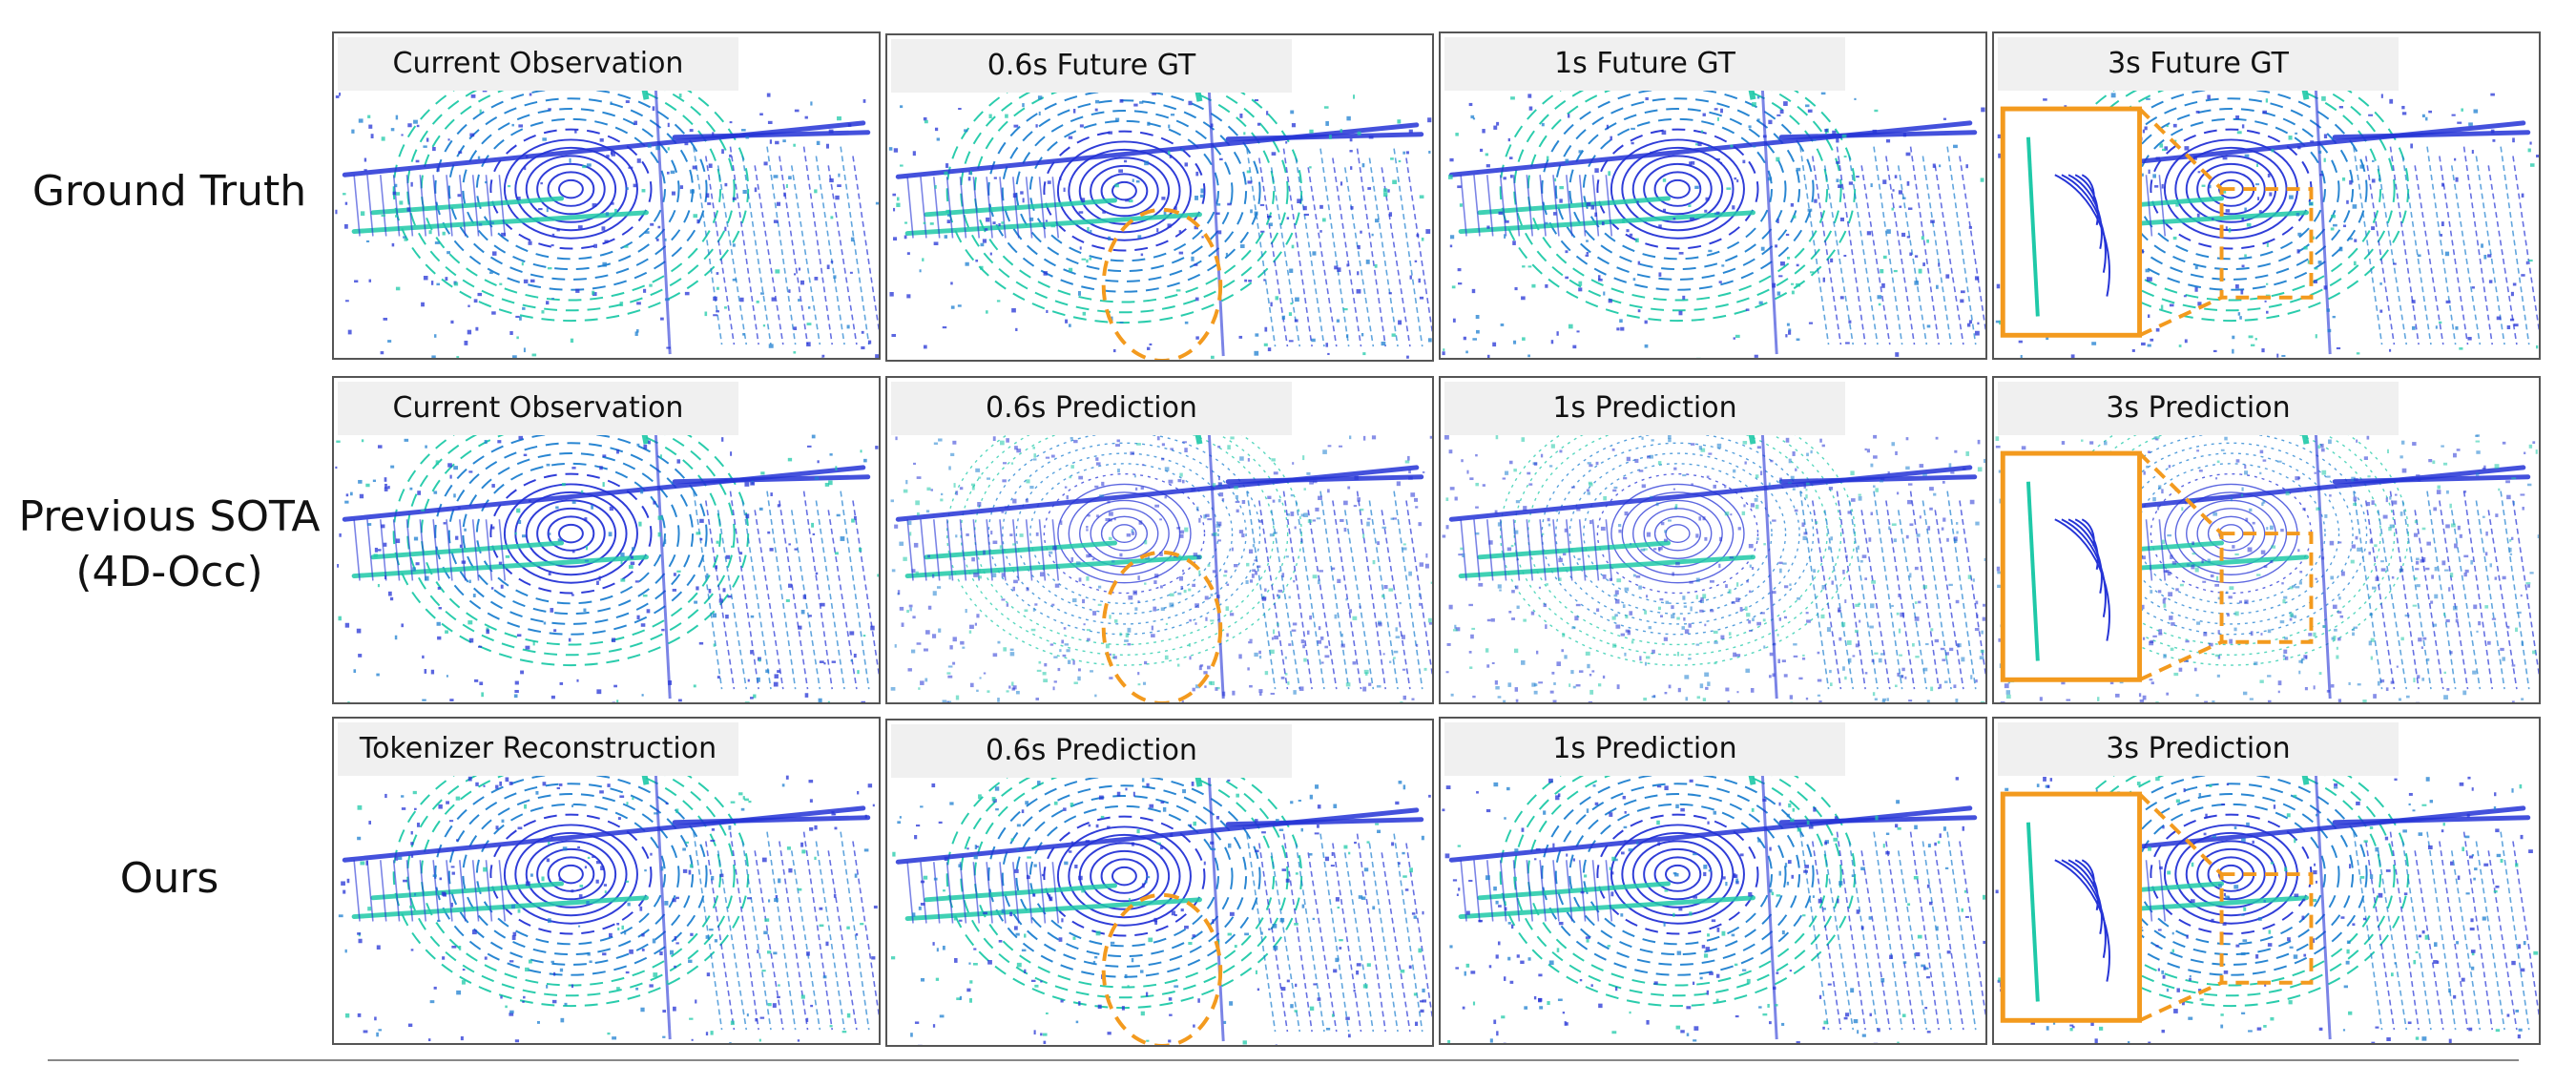  I want to click on panel-sota-3s: 3s Prediction, so click(2266, 540).